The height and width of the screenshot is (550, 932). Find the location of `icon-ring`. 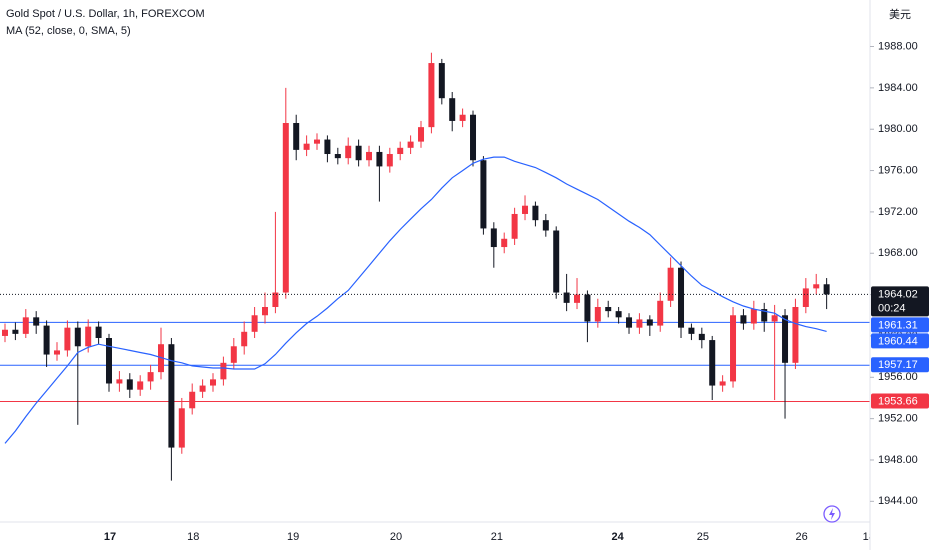

icon-ring is located at coordinates (832, 514).